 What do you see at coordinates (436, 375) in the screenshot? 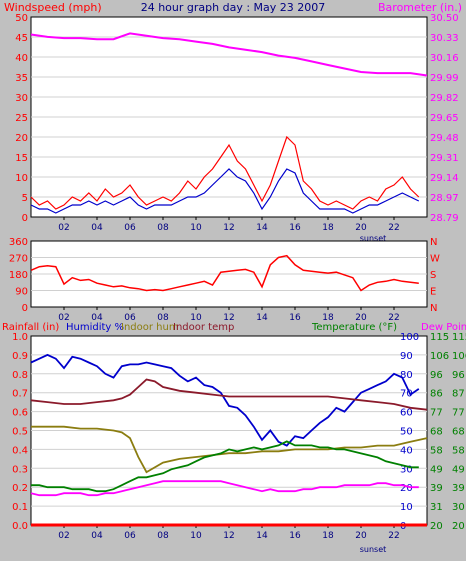
I see `y-tick-label: 96` at bounding box center [436, 375].